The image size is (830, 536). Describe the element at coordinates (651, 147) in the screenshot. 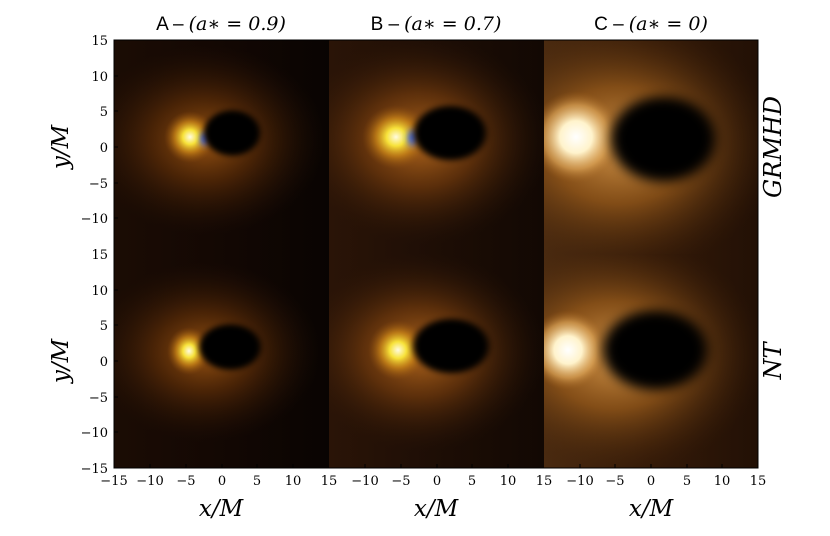

I see `panel-c-grmhd` at that location.